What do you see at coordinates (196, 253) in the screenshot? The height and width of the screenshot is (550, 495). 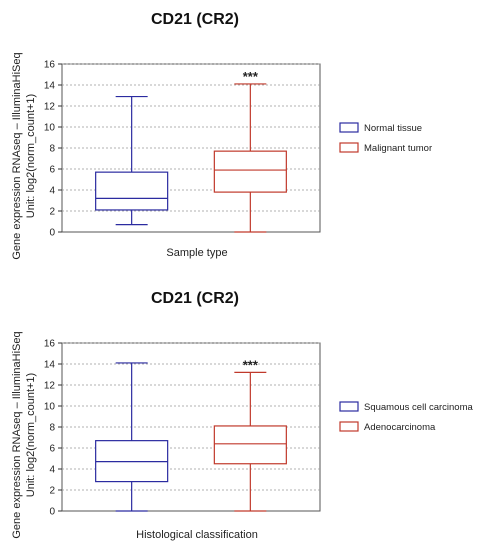 I see `x-axis-label: Sample type` at bounding box center [196, 253].